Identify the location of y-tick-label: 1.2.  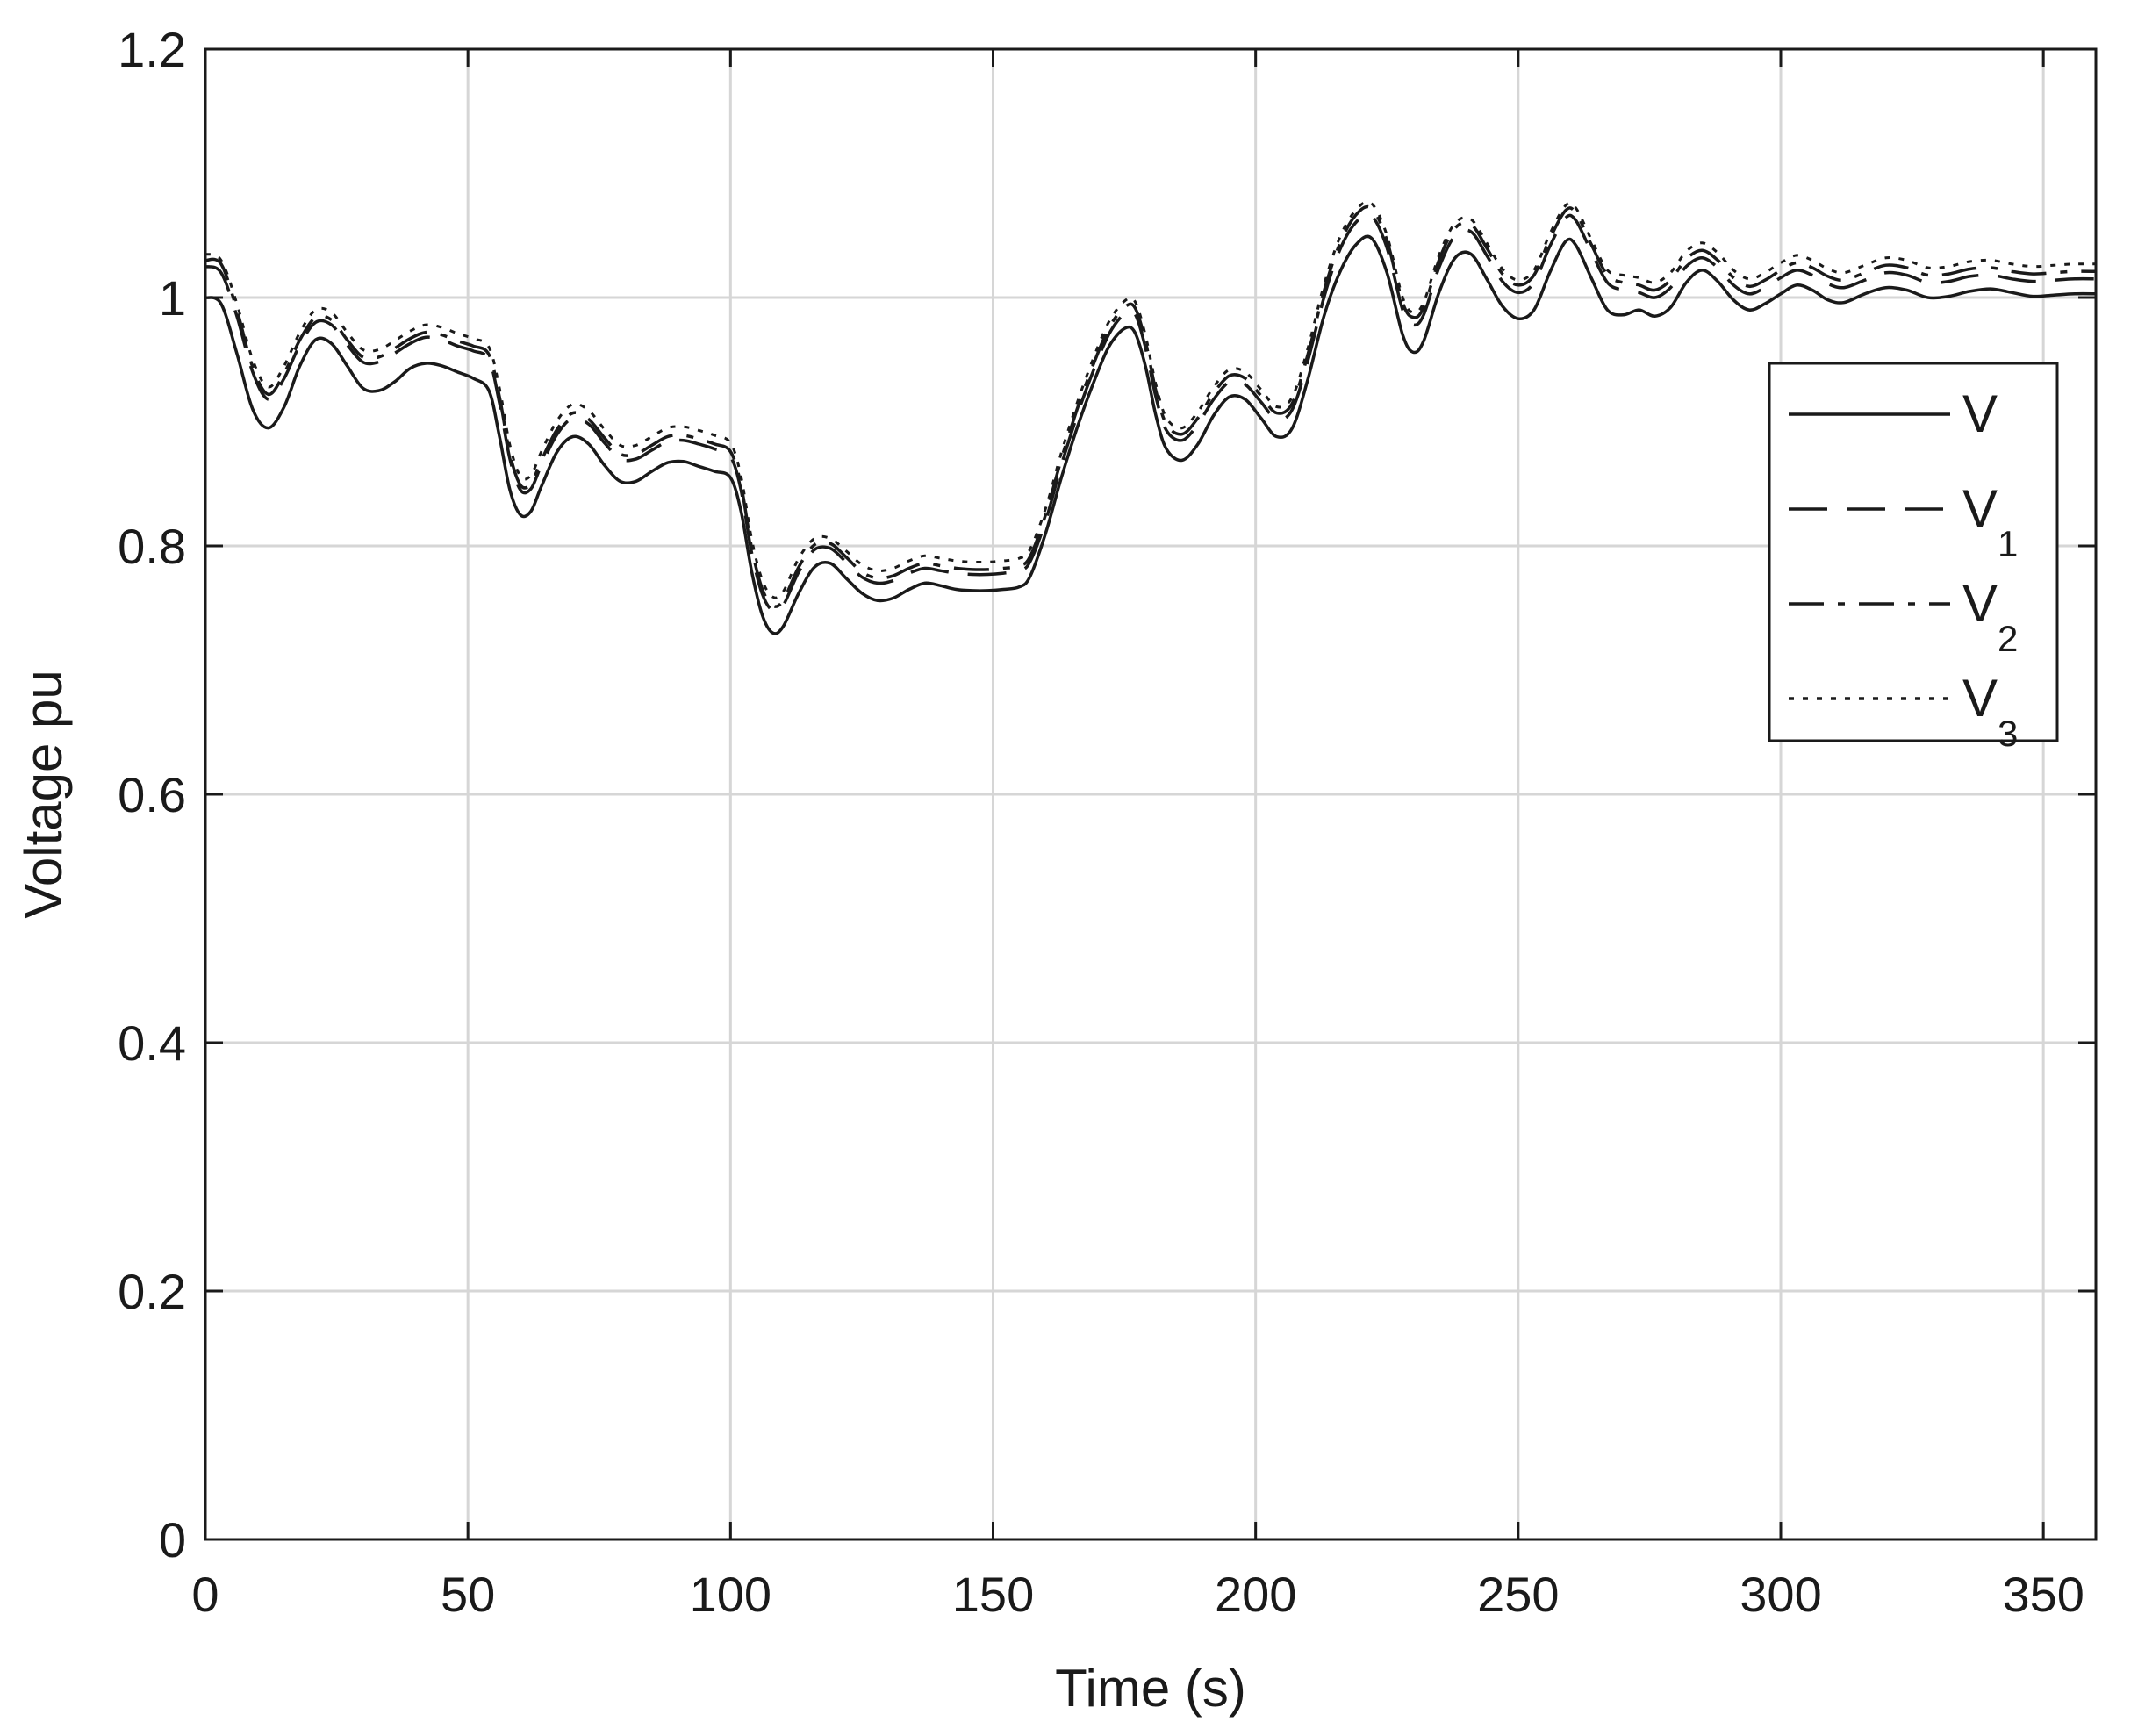
(152, 49).